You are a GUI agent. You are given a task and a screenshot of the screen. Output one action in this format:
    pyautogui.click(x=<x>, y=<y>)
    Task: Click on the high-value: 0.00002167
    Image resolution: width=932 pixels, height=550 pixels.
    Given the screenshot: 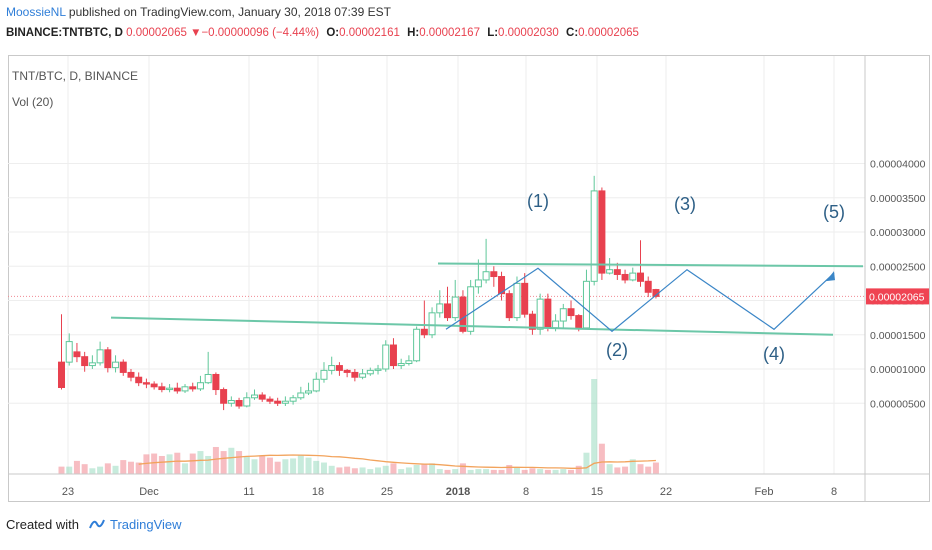 What is the action you would take?
    pyautogui.click(x=449, y=33)
    